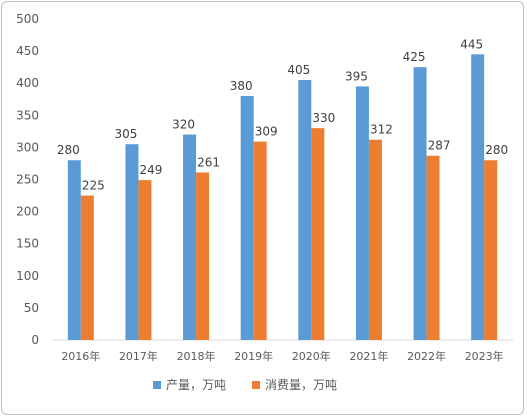 The width and height of the screenshot is (527, 418). Describe the element at coordinates (27, 276) in the screenshot. I see `y-tick-label: 100` at that location.